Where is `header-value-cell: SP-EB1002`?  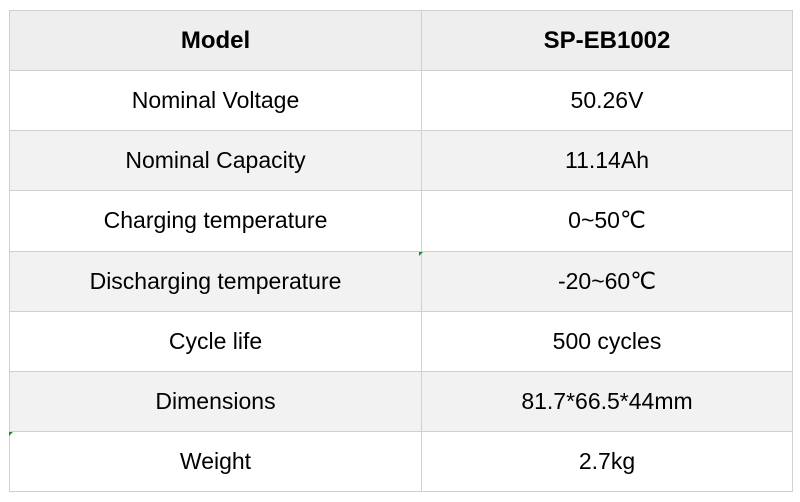
header-value-cell: SP-EB1002 is located at coordinates (607, 40).